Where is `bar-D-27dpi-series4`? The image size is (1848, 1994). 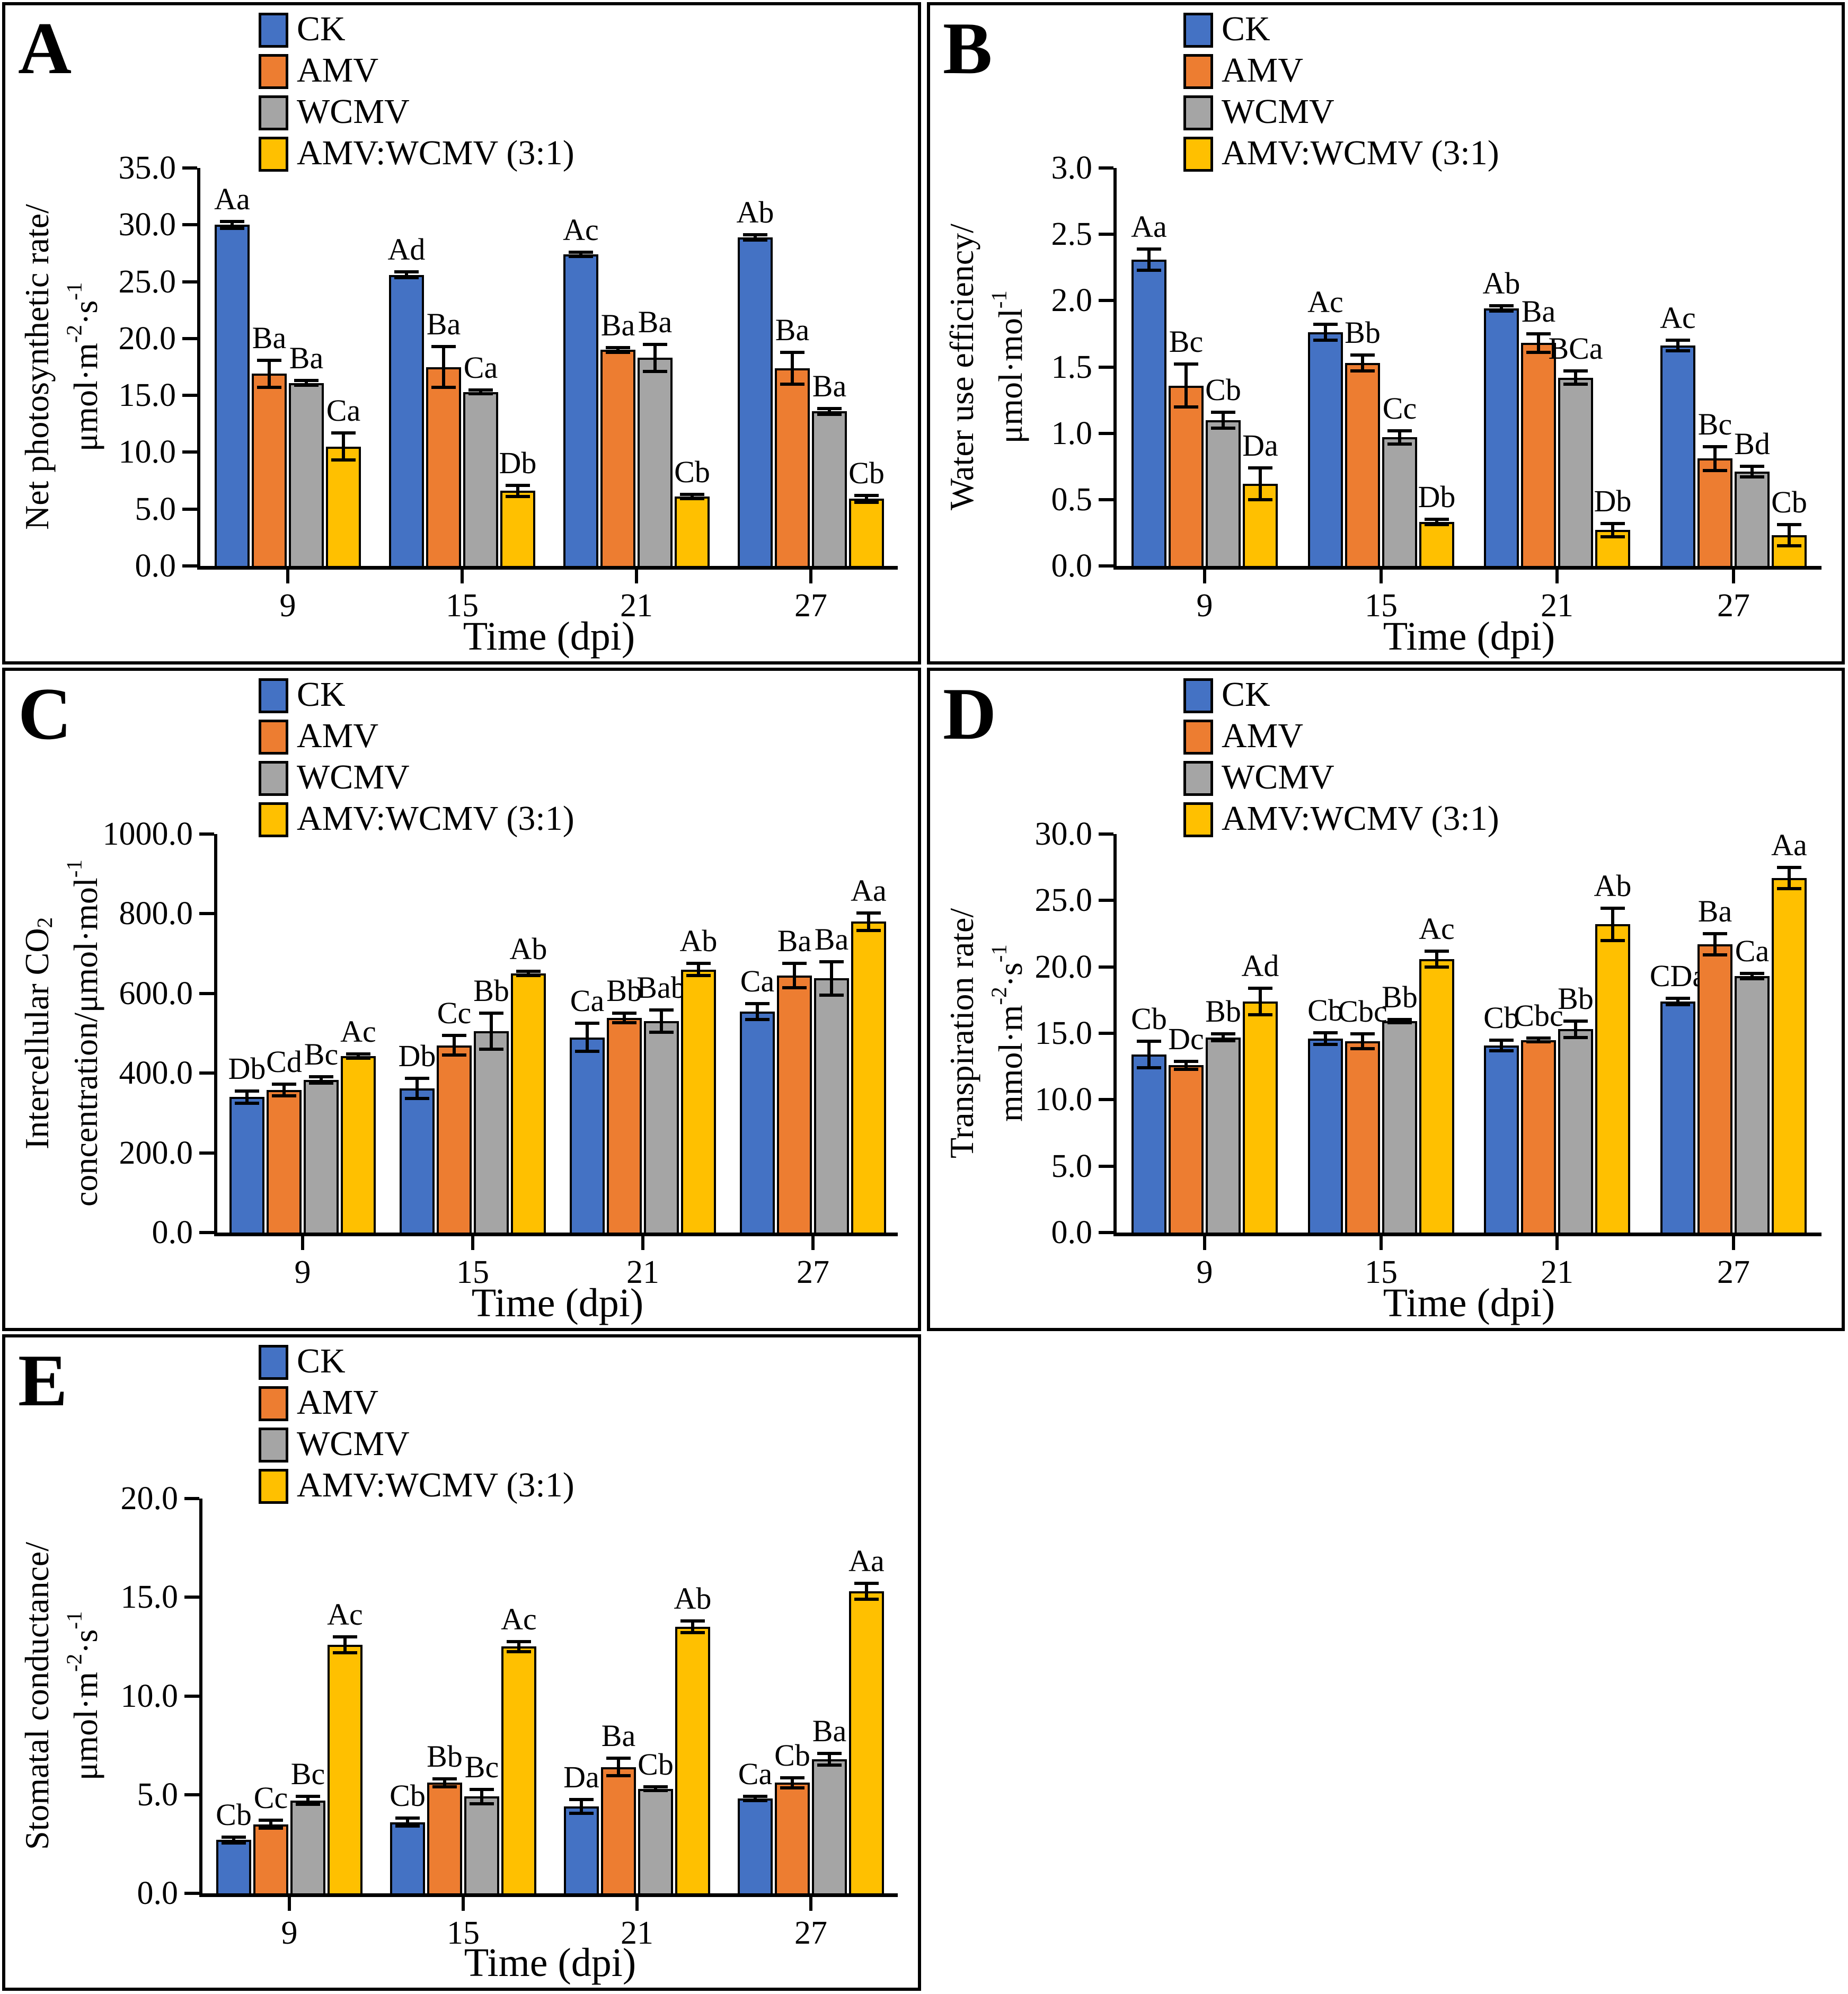
bar-D-27dpi-series4 is located at coordinates (1790, 1056).